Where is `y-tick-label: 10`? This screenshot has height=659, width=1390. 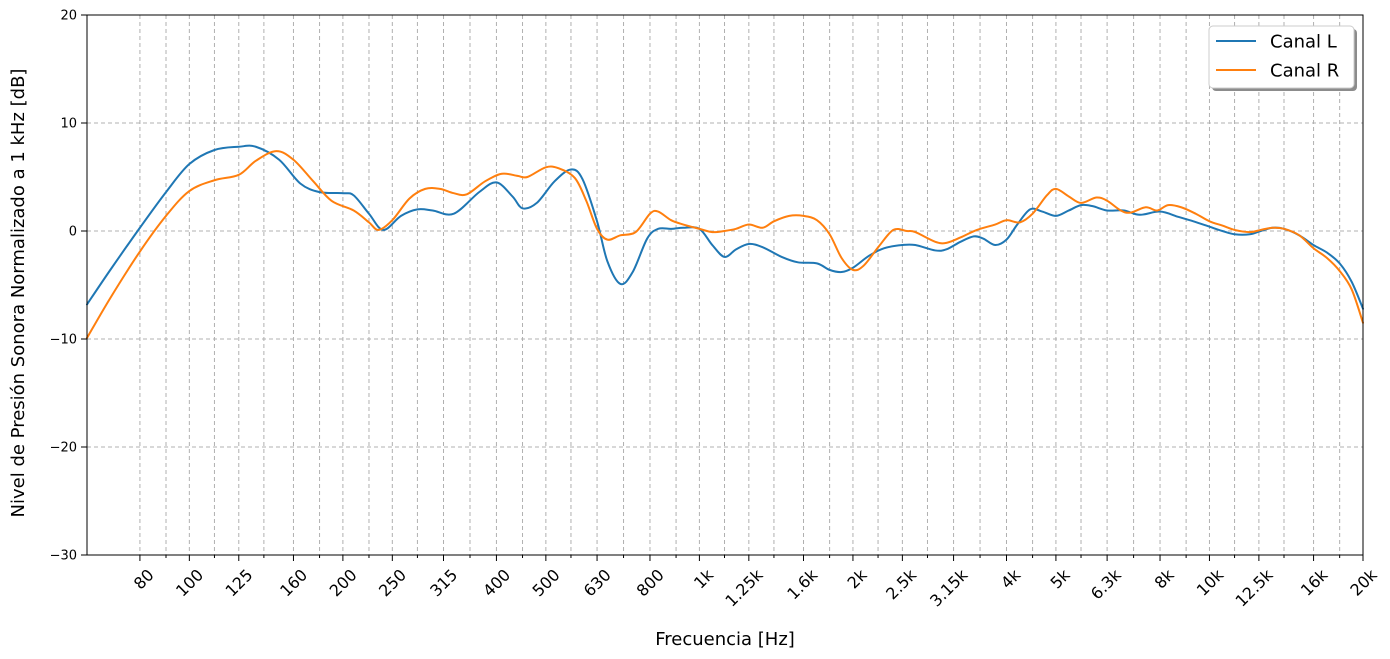
y-tick-label: 10 is located at coordinates (68, 124).